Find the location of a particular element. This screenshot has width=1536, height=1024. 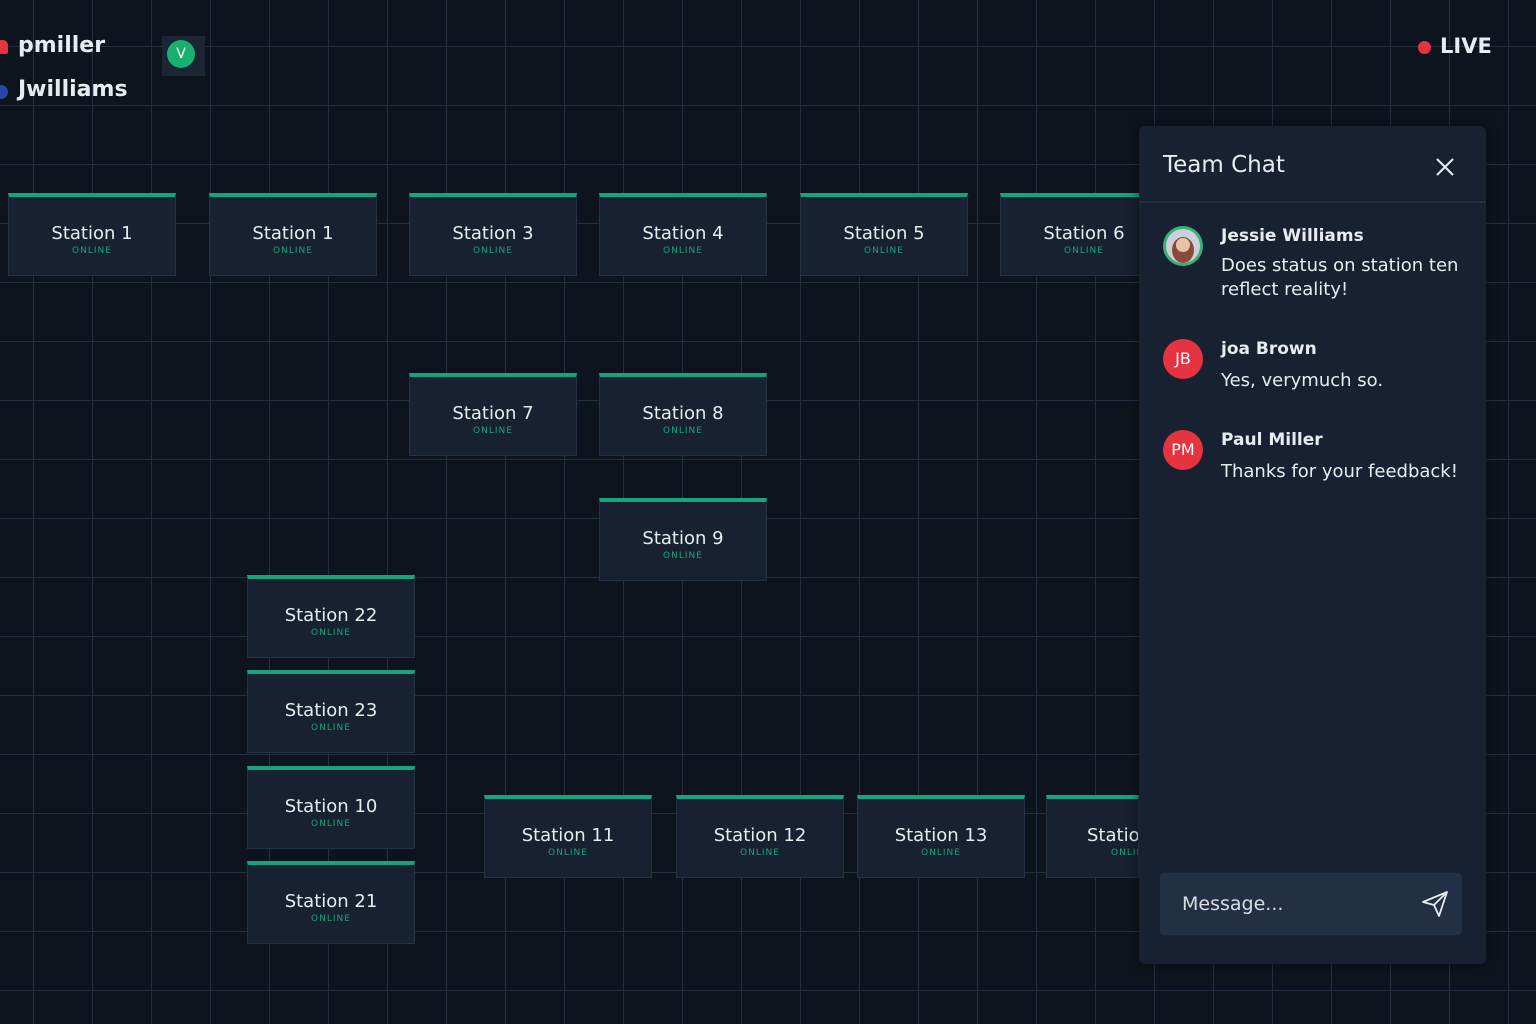

station-card: Station 3 ONLINE is located at coordinates (493, 234).